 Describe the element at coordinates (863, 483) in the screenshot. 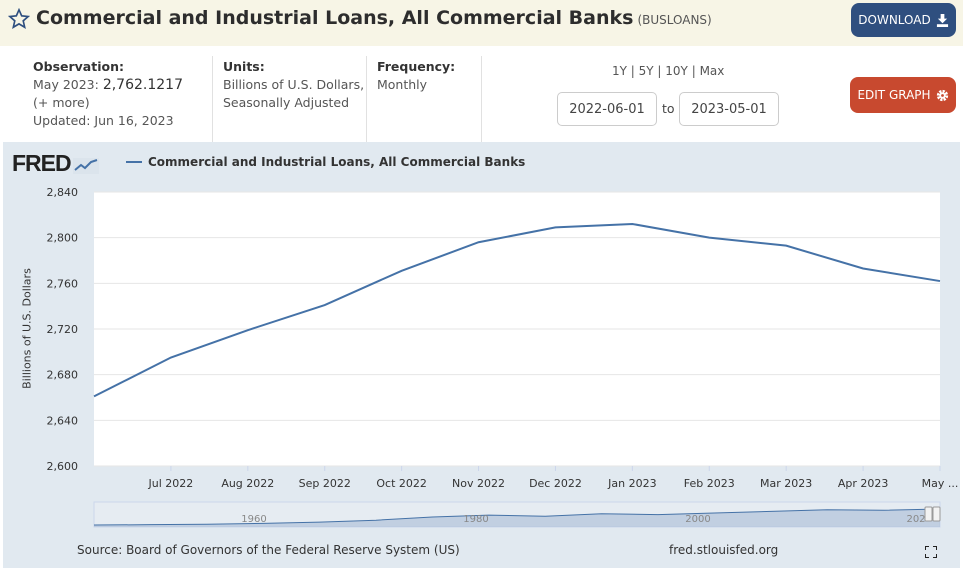

I see `x-tick-label: Apr 2023` at that location.